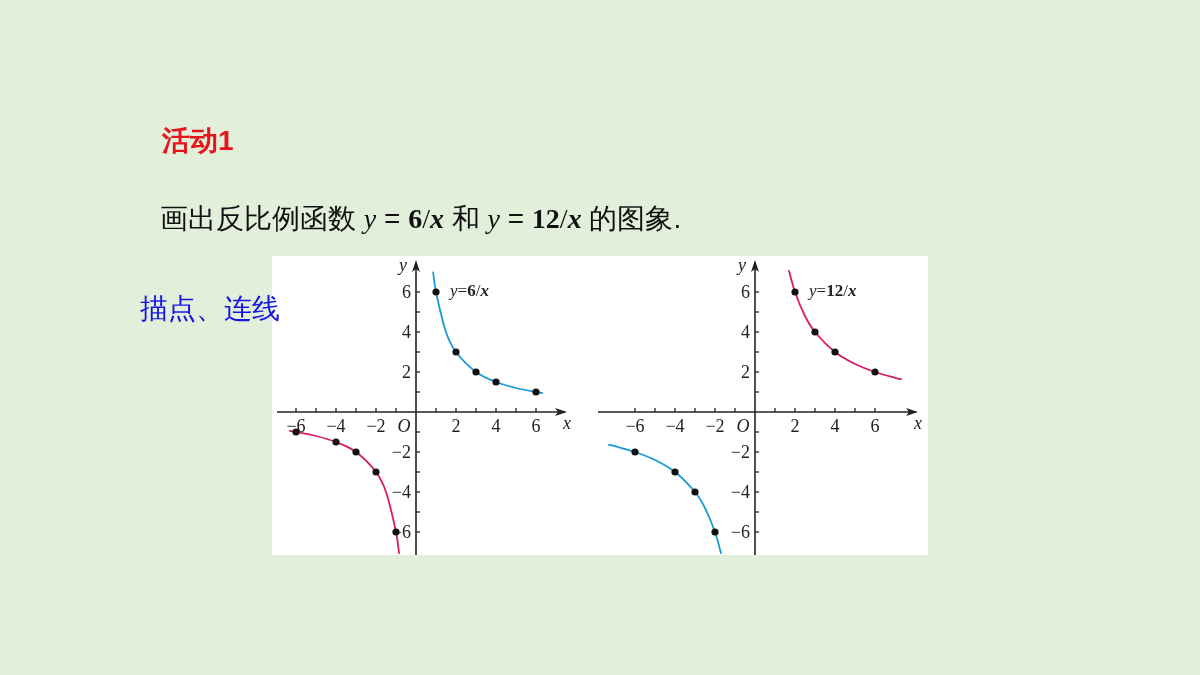 Image resolution: width=1200 pixels, height=675 pixels. What do you see at coordinates (210, 308) in the screenshot?
I see `annotation: 描点、连线` at bounding box center [210, 308].